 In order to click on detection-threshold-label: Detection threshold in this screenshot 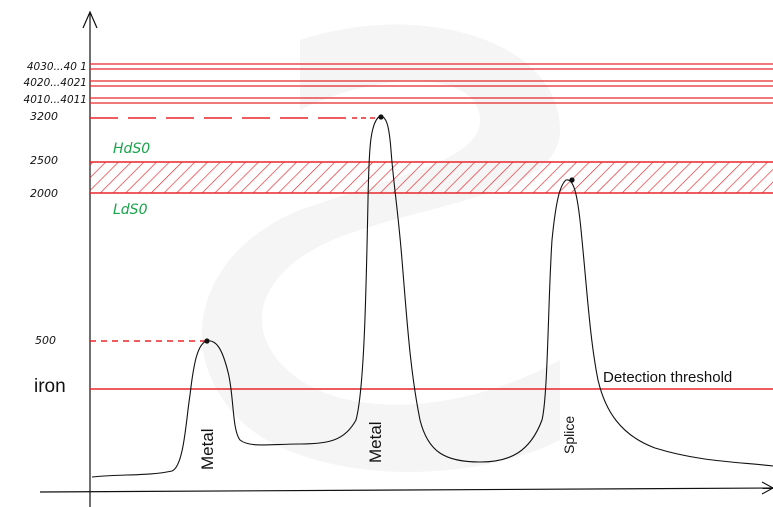, I will do `click(668, 377)`.